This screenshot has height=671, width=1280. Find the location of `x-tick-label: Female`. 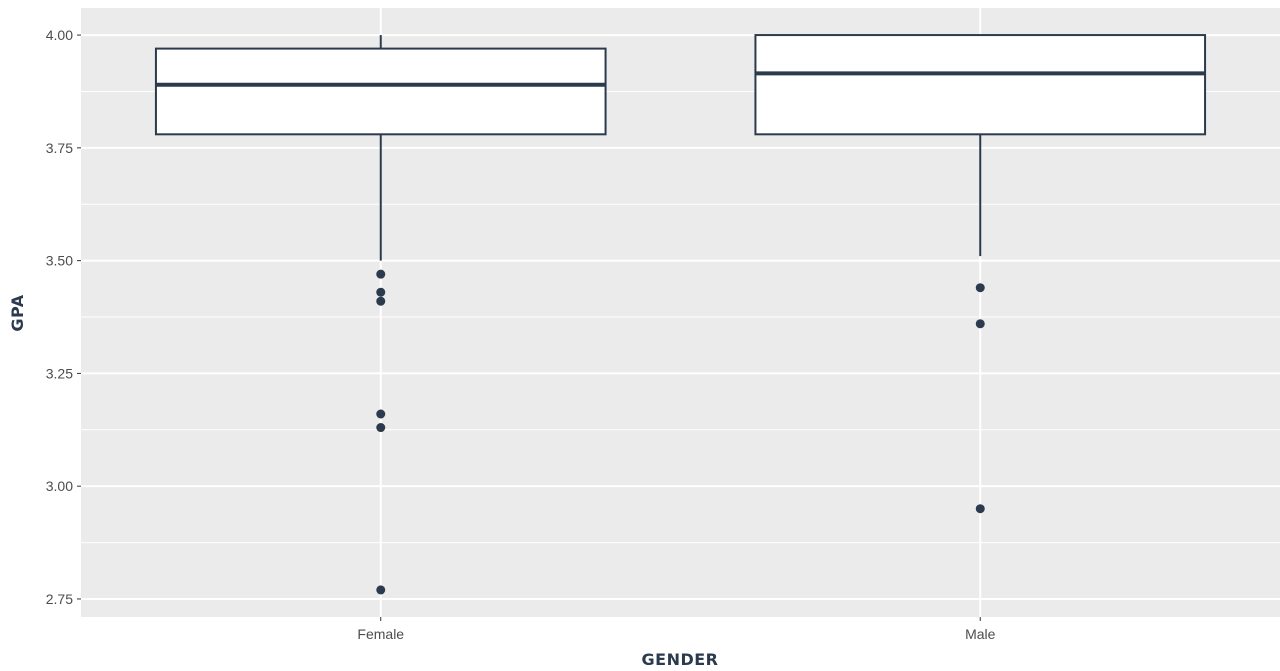

x-tick-label: Female is located at coordinates (380, 634).